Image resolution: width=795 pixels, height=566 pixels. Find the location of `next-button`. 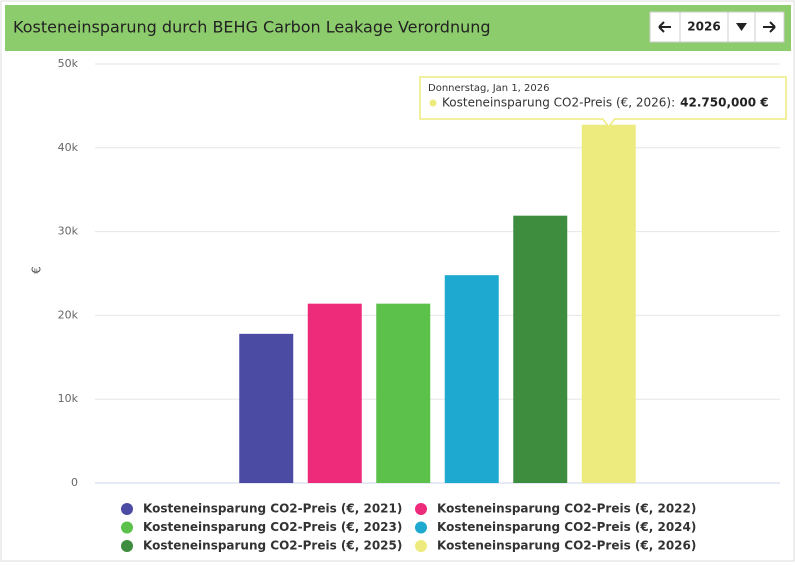

next-button is located at coordinates (769, 27).